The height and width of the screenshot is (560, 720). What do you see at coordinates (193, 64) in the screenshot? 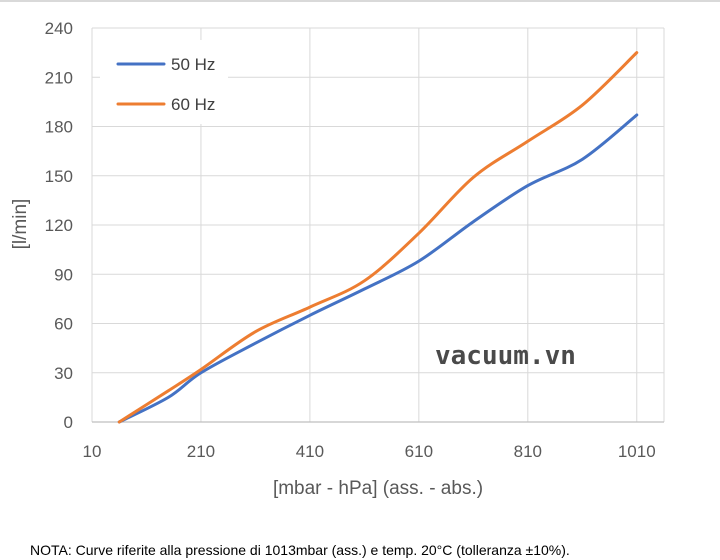
I see `legend-label-1: 50 Hz` at bounding box center [193, 64].